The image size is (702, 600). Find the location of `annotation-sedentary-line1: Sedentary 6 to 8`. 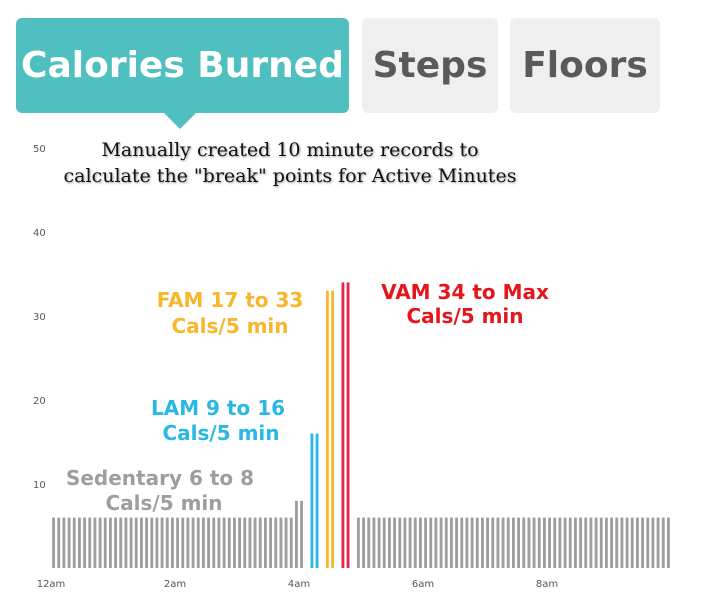

annotation-sedentary-line1: Sedentary 6 to 8 is located at coordinates (160, 478).